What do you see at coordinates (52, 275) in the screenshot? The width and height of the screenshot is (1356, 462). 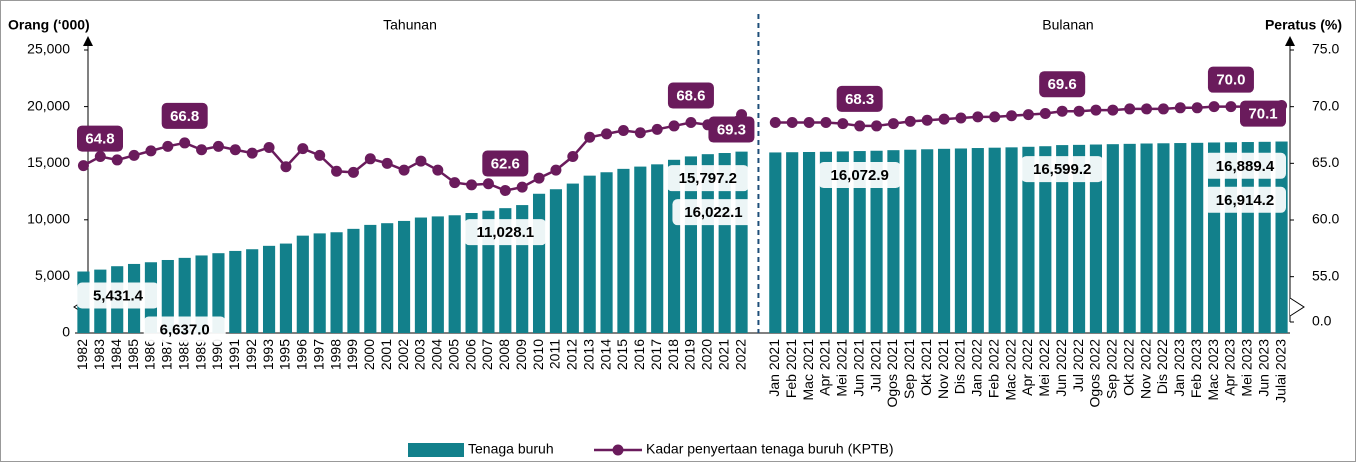 I see `y-tick-label: 5,000` at bounding box center [52, 275].